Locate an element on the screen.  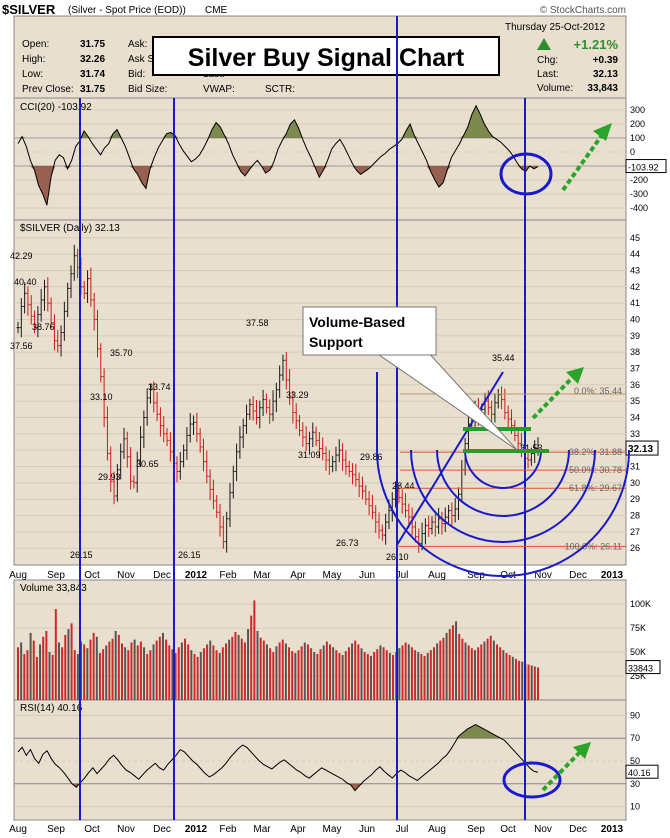
green-arrows is located at coordinates (567, 462).